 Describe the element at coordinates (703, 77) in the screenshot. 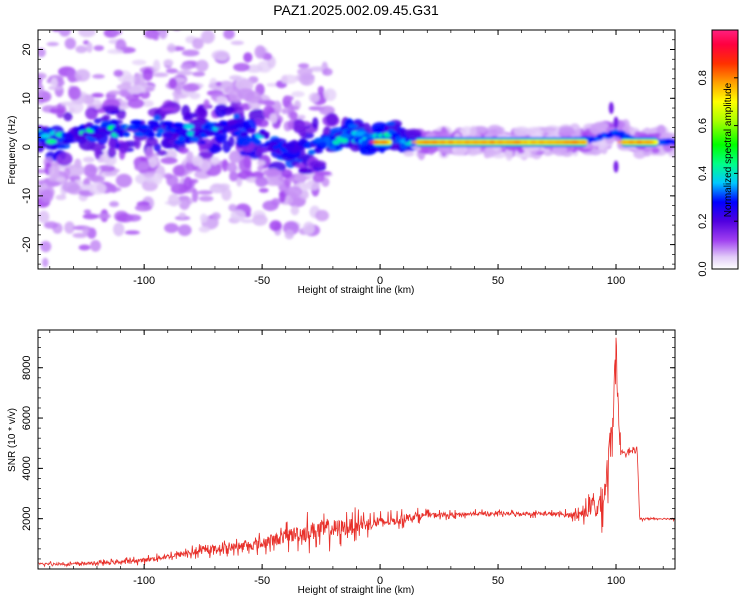

I see `colorbar-tick-label: 0.8` at that location.